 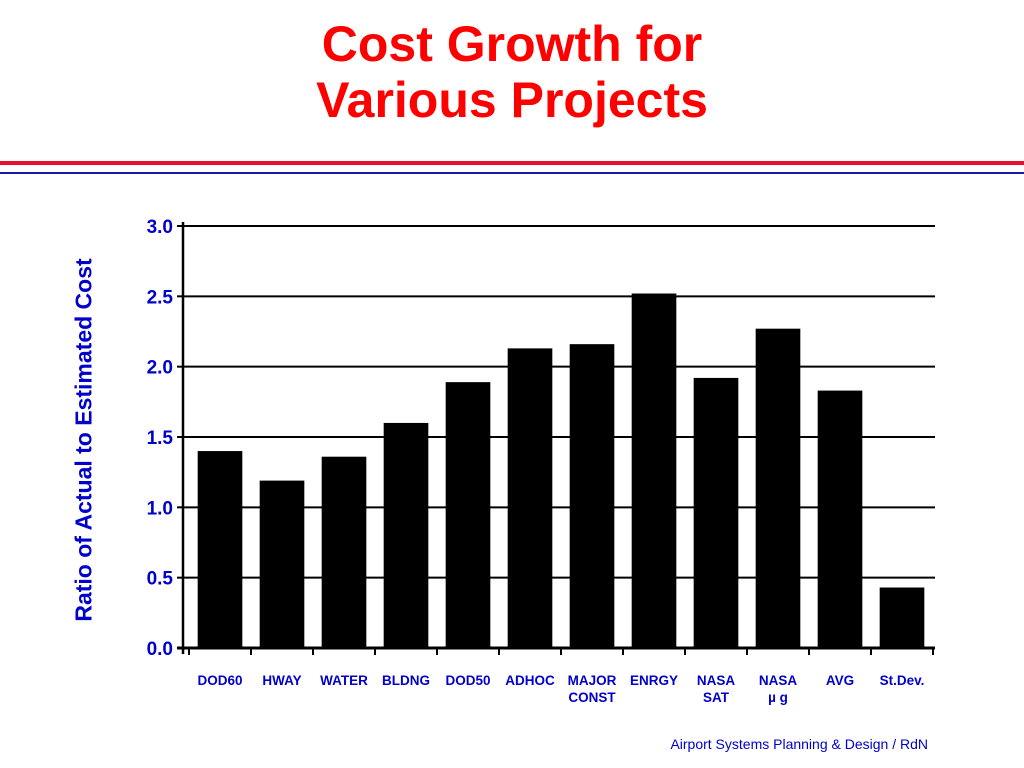 What do you see at coordinates (512, 173) in the screenshot?
I see `blue-divider` at bounding box center [512, 173].